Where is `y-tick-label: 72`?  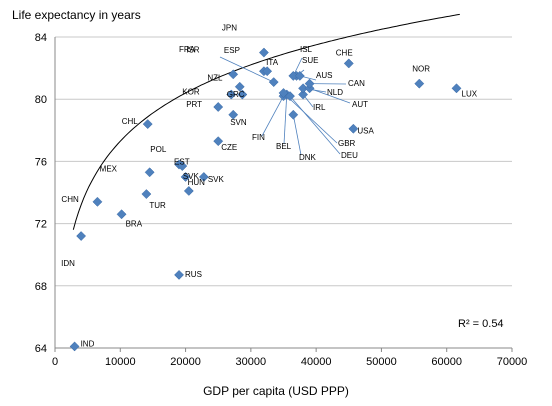 y-tick-label: 72 is located at coordinates (41, 225).